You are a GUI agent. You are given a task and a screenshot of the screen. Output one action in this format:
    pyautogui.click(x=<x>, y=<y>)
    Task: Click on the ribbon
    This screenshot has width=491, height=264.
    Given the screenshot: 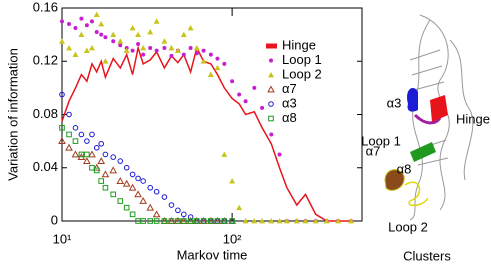 What is the action you would take?
    pyautogui.click(x=461, y=110)
    